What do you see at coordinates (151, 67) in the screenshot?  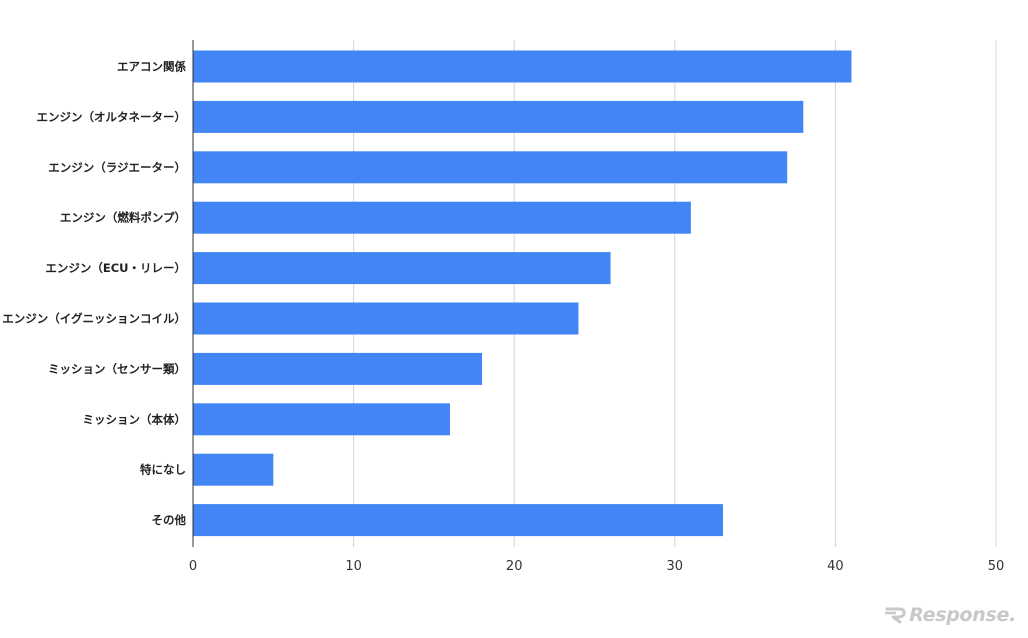 I see `category-label: エアコン関係` at bounding box center [151, 67].